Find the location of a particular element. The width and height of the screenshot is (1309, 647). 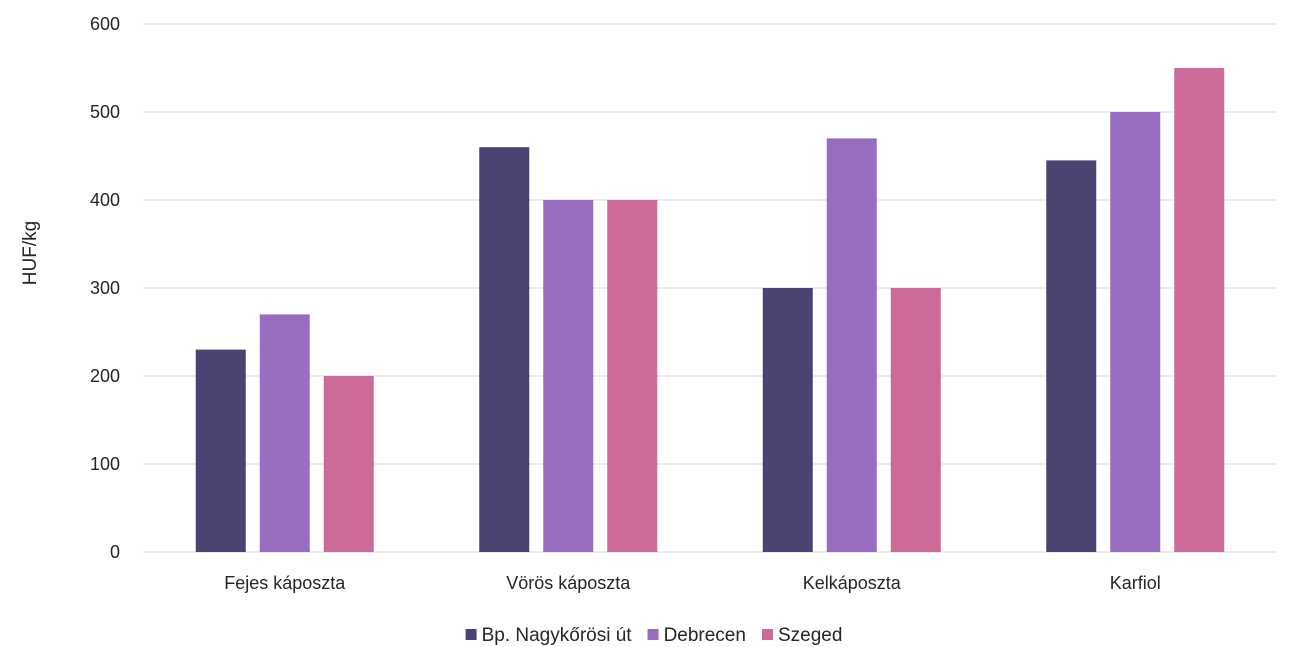

x-tick-label: Karfiol is located at coordinates (1135, 583).